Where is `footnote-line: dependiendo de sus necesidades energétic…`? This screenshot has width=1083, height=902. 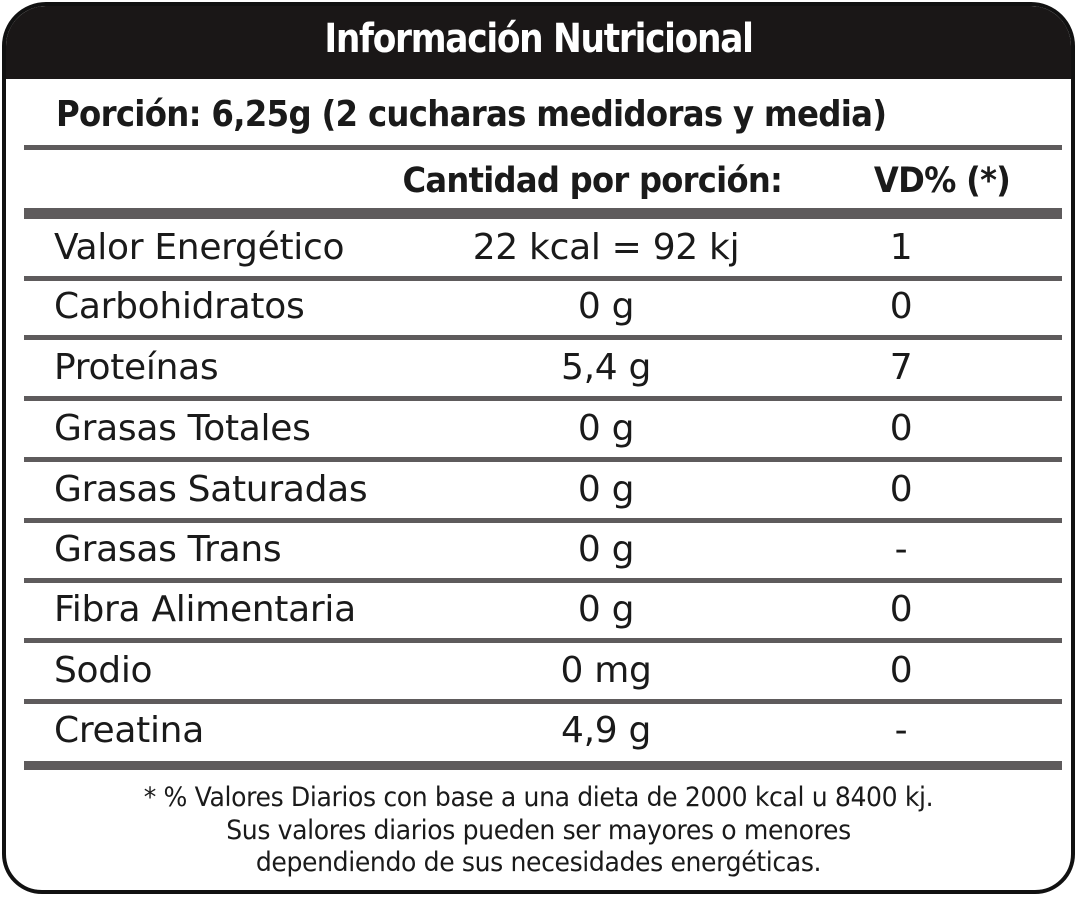
footnote-line: dependiendo de sus necesidades energétic… is located at coordinates (538, 862).